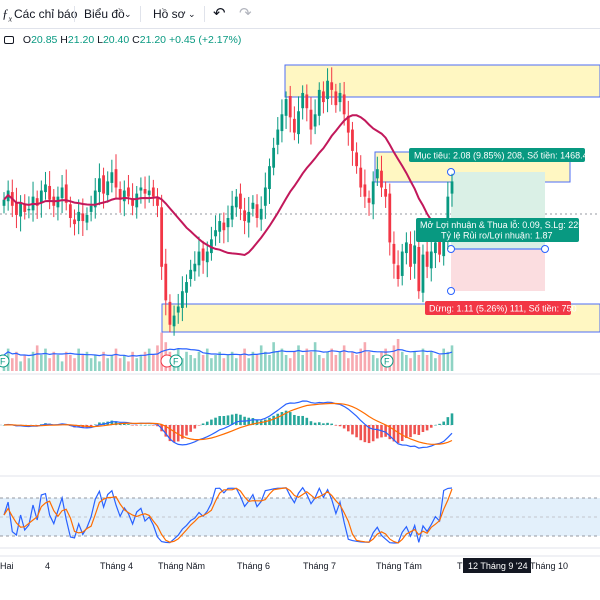 The width and height of the screenshot is (600, 600). What do you see at coordinates (497, 155) in the screenshot?
I see `target-label-box` at bounding box center [497, 155].